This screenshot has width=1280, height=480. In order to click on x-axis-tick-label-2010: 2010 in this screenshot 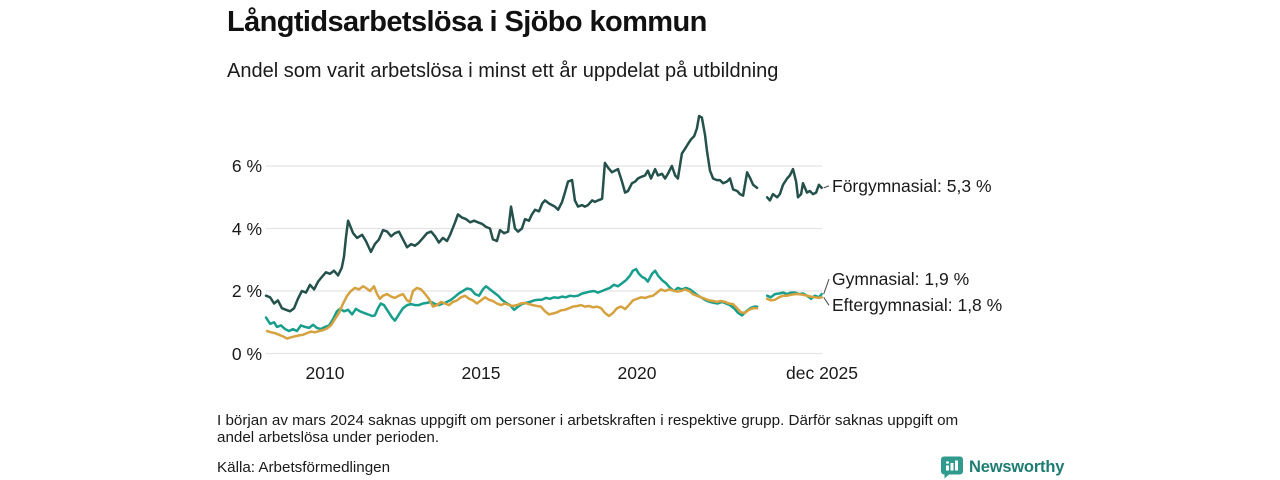, I will do `click(325, 373)`.